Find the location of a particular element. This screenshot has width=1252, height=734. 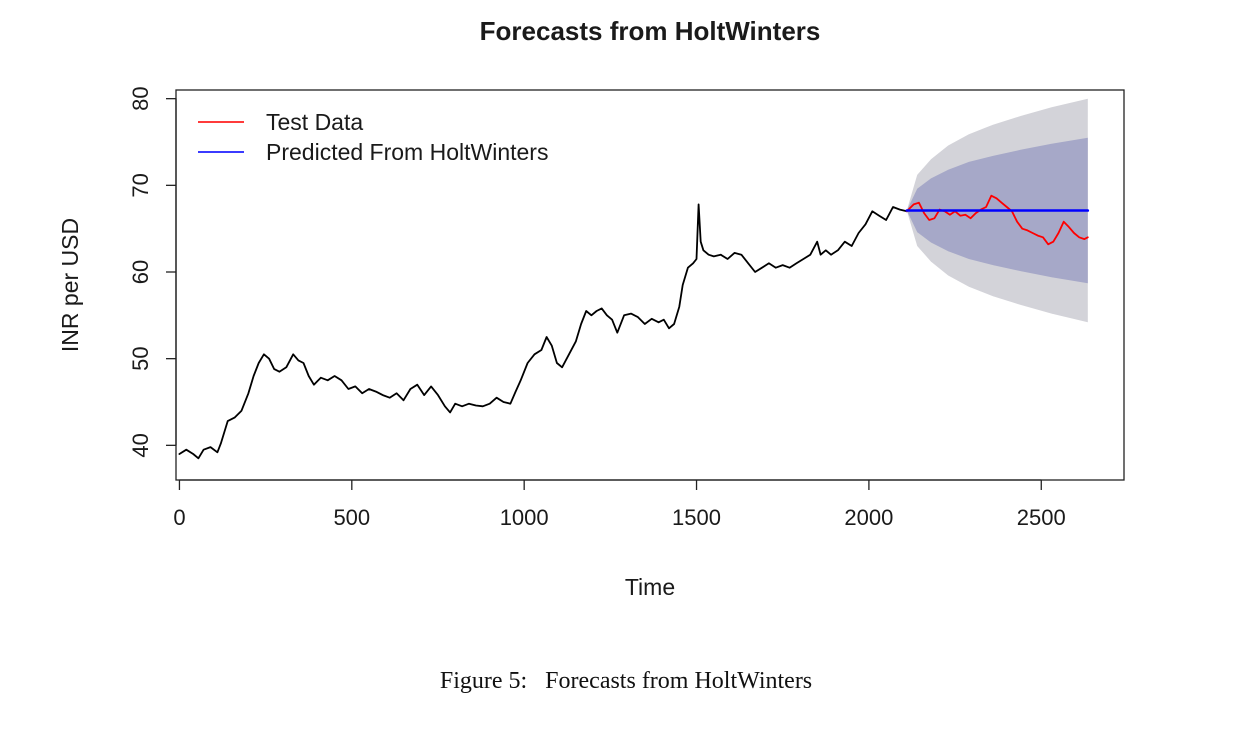

x-tick-label: 1000 is located at coordinates (524, 517).